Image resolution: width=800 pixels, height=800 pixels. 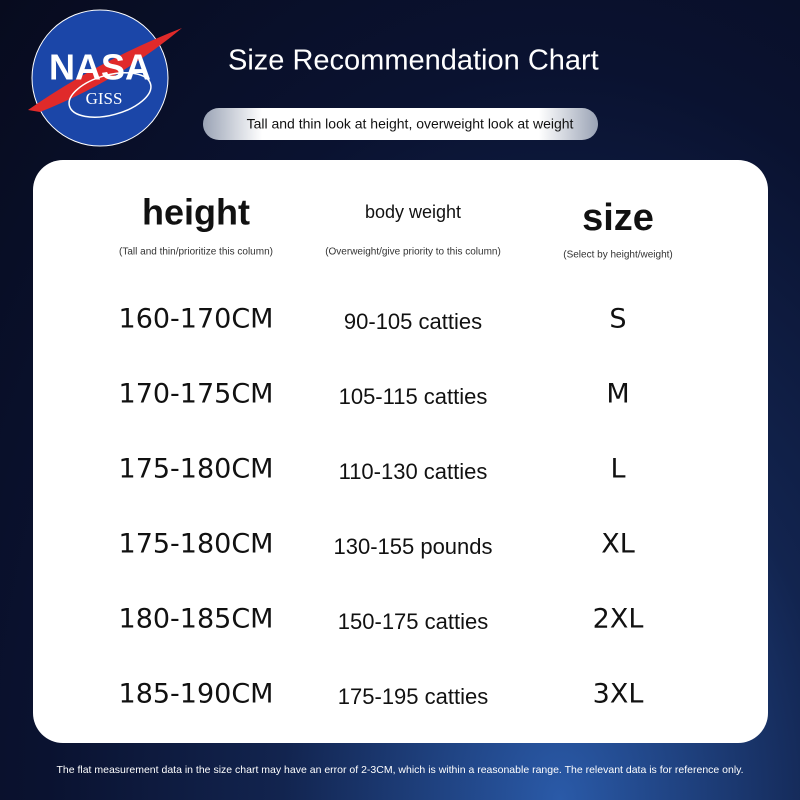 What do you see at coordinates (617, 469) in the screenshot?
I see `cell: L` at bounding box center [617, 469].